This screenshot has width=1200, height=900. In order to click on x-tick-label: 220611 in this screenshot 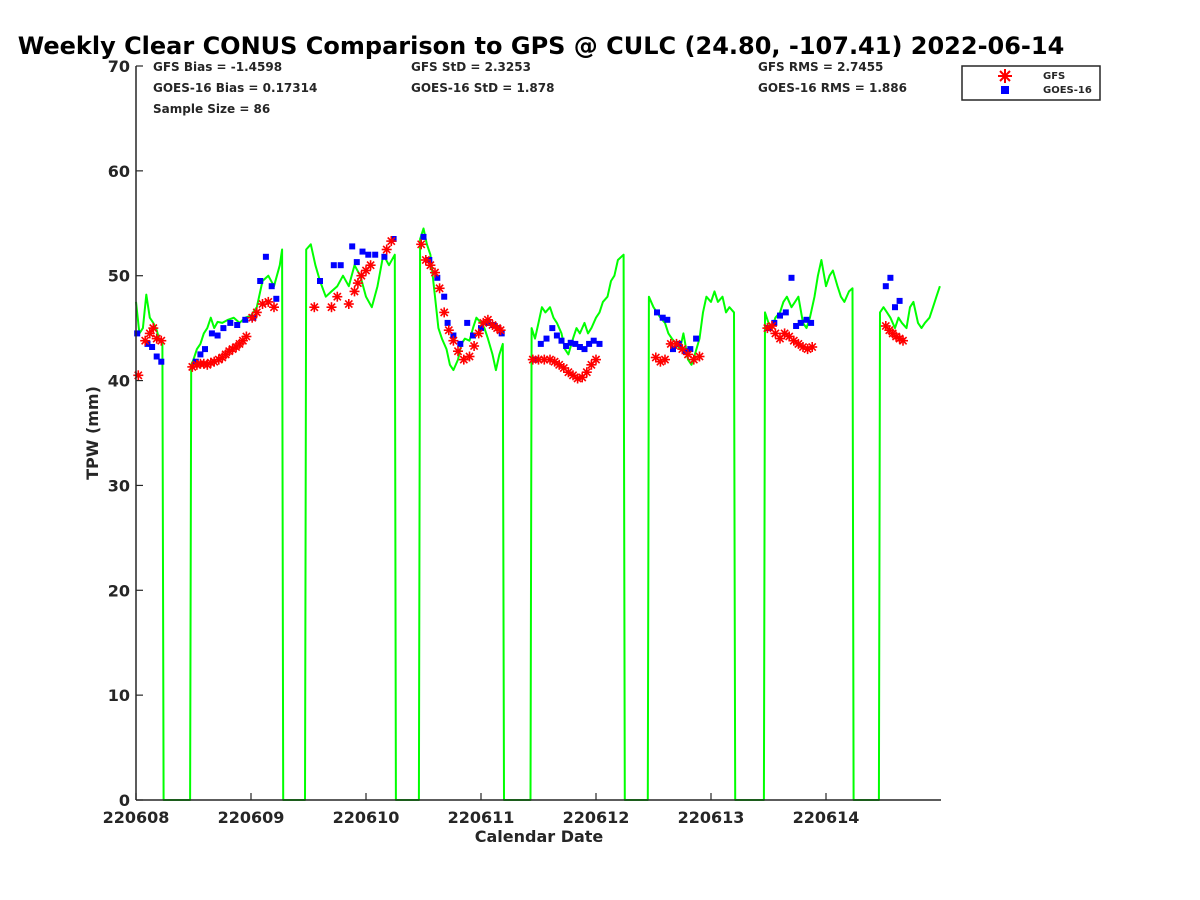, I will do `click(481, 817)`.